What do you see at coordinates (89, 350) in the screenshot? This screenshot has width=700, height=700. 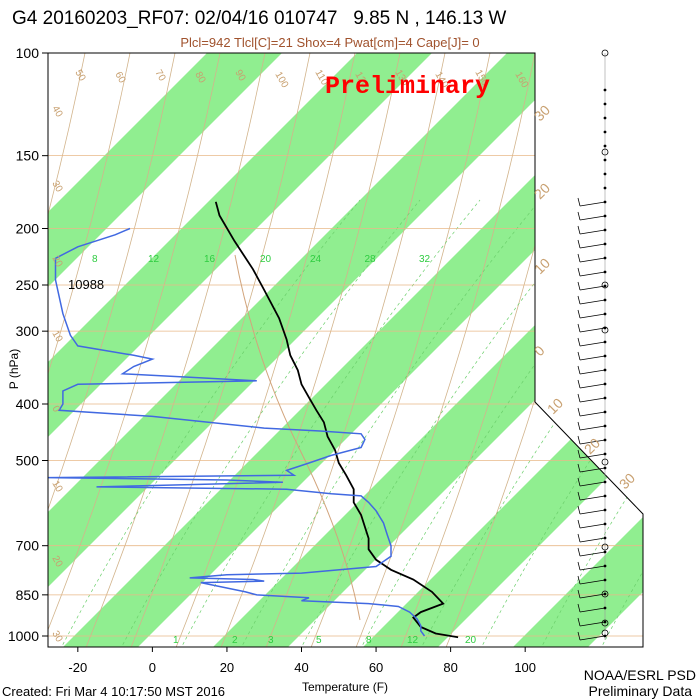 I see `dry-adiabat` at bounding box center [89, 350].